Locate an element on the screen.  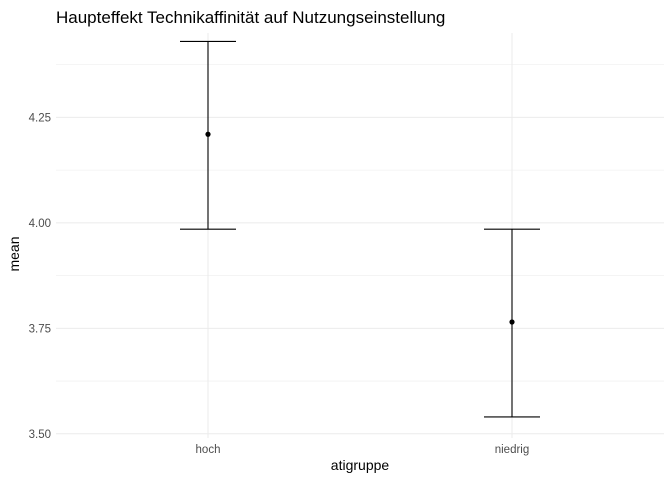
y-tick-label: 4.00 is located at coordinates (40, 224).